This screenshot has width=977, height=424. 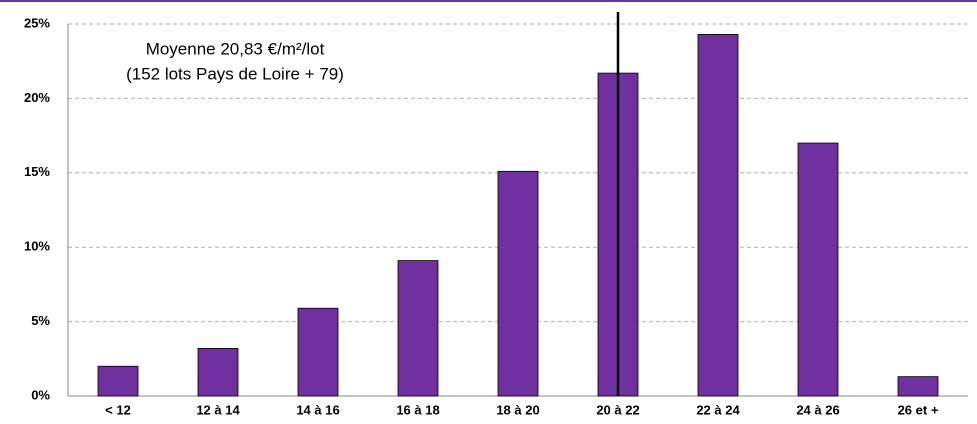 I want to click on y-tick-label: 0%, so click(x=40, y=394).